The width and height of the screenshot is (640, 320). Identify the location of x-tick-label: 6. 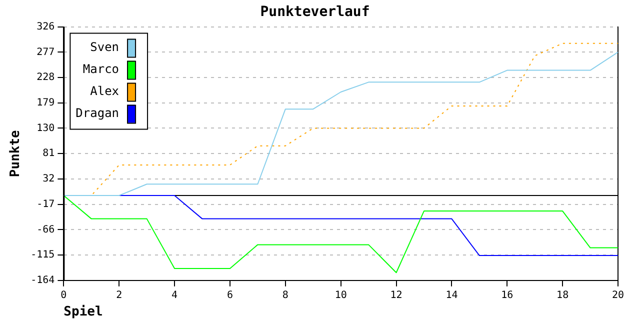
(229, 295).